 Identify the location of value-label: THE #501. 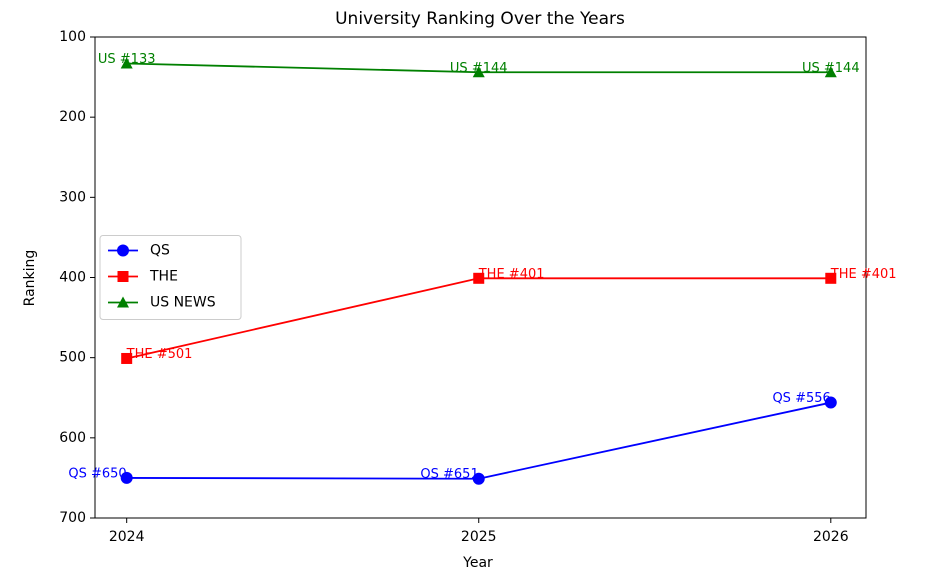
(159, 354).